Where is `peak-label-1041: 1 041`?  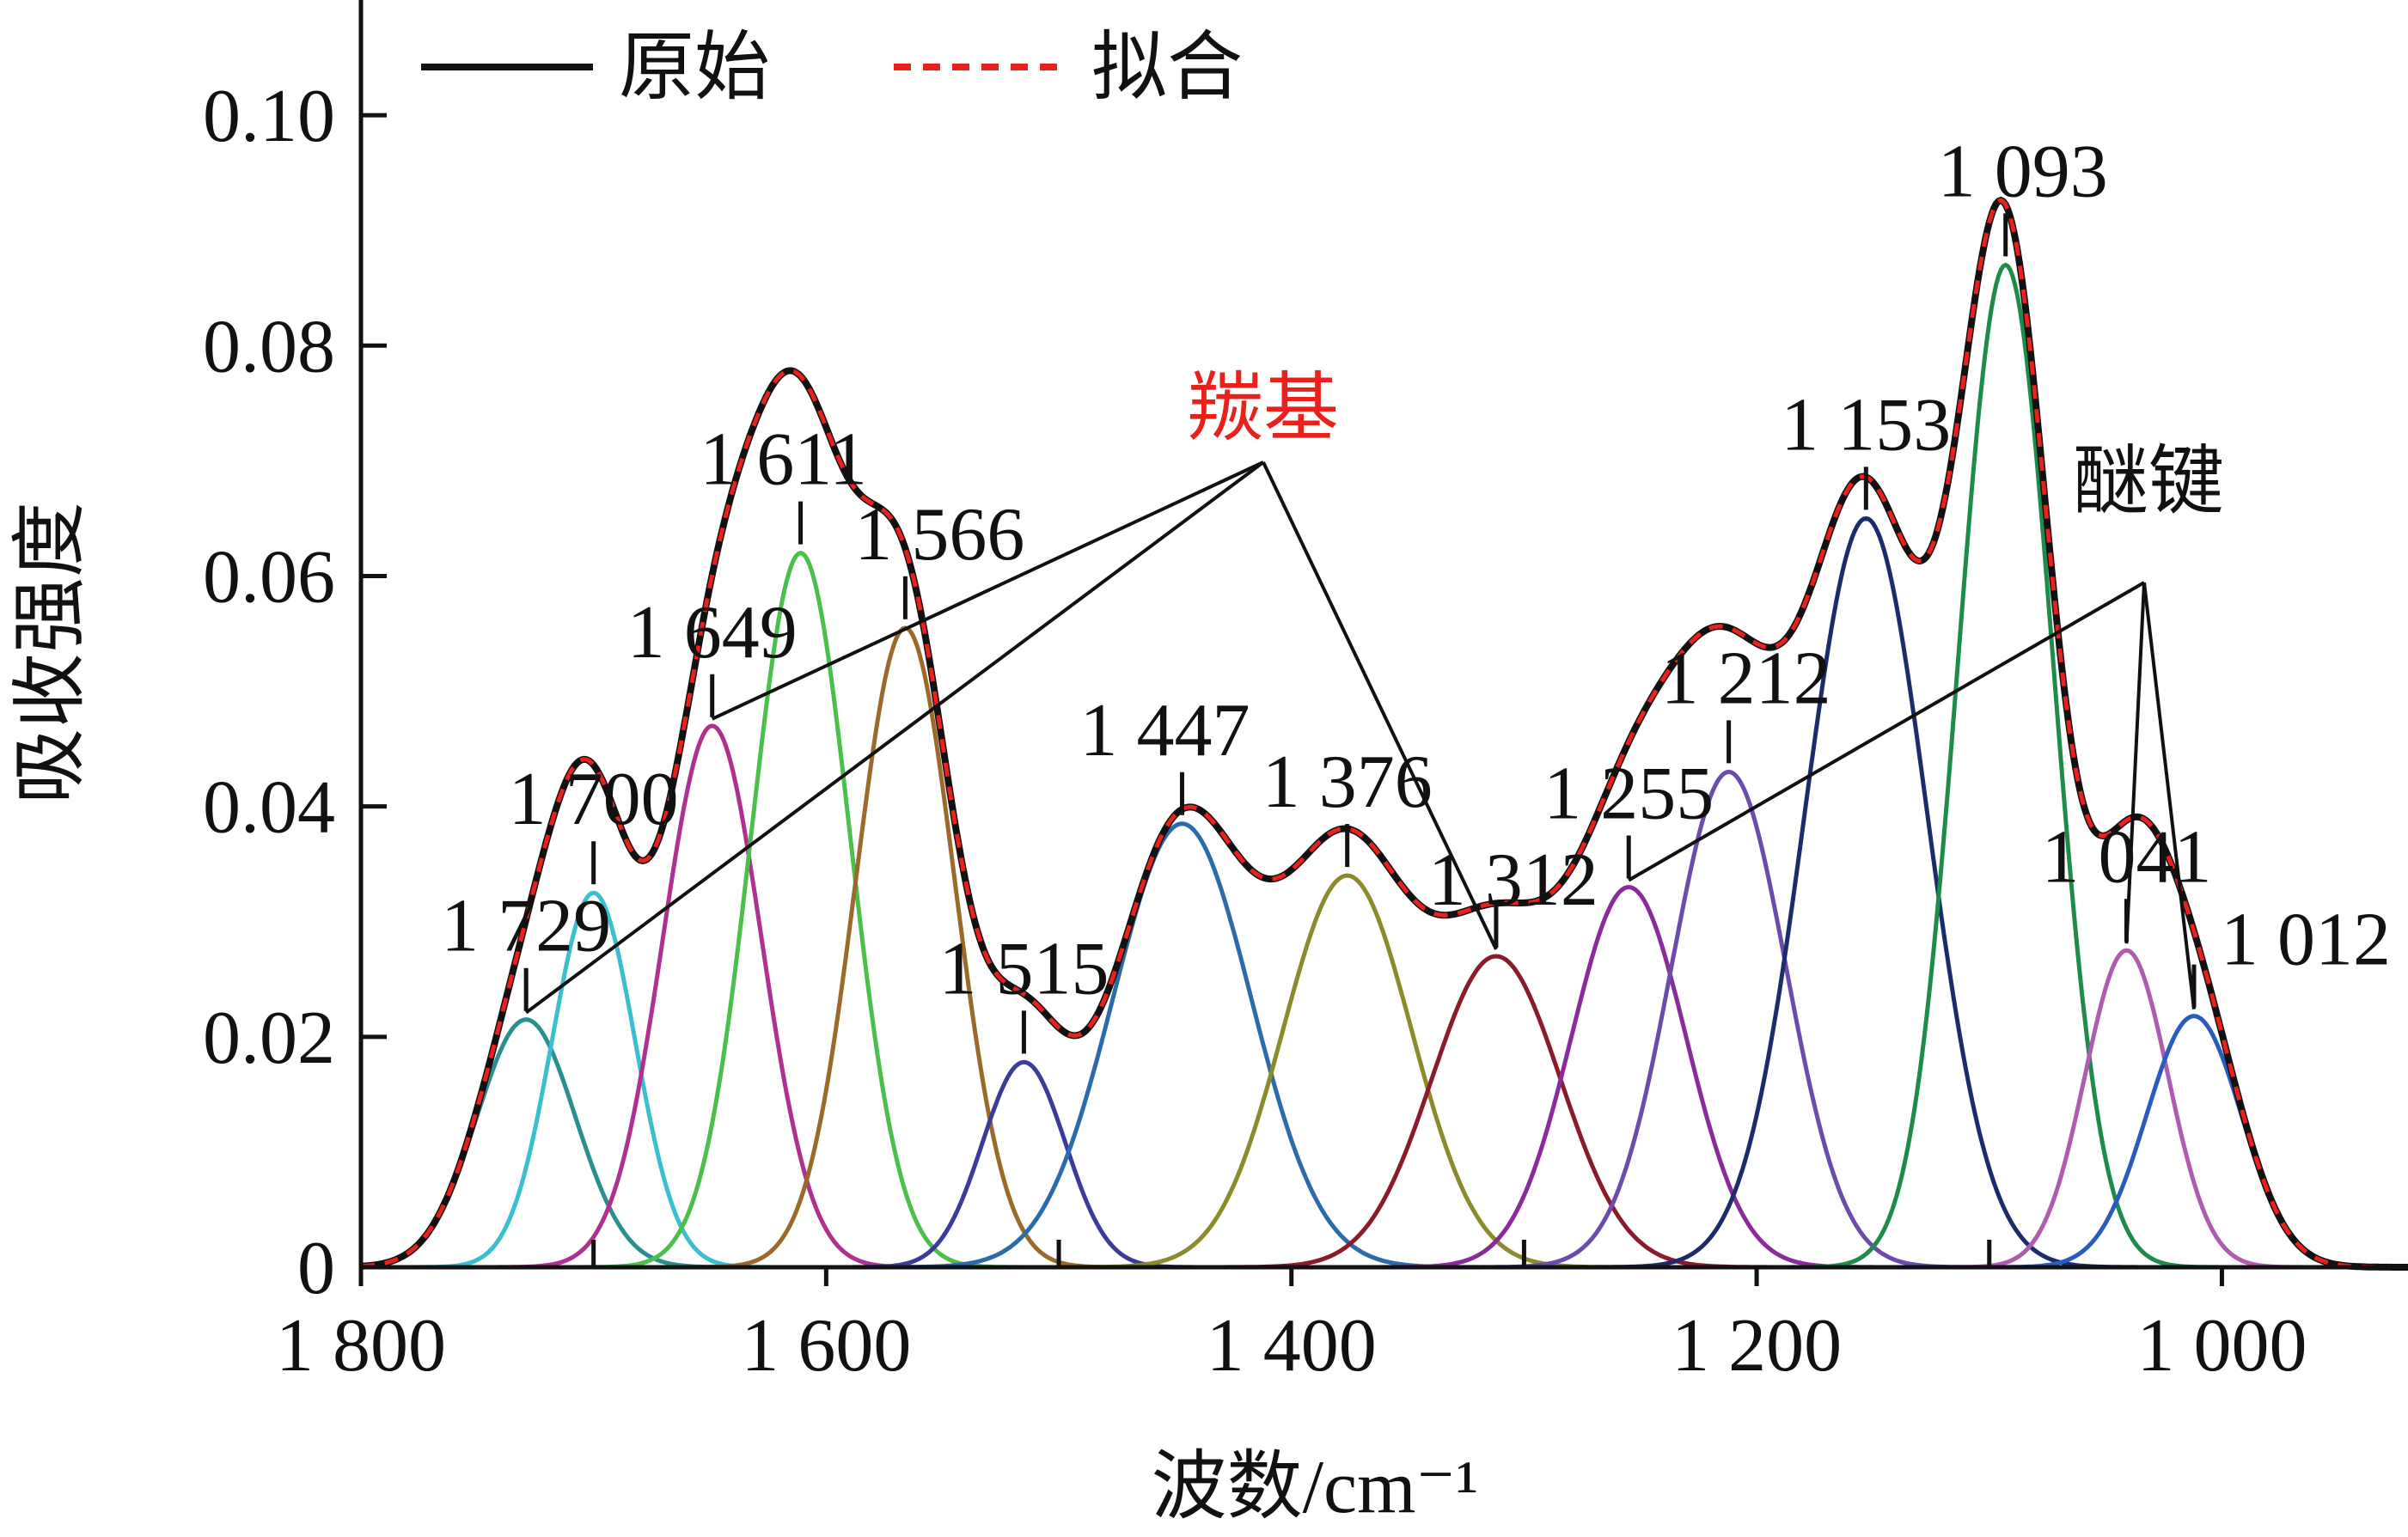 peak-label-1041: 1 041 is located at coordinates (2126, 857).